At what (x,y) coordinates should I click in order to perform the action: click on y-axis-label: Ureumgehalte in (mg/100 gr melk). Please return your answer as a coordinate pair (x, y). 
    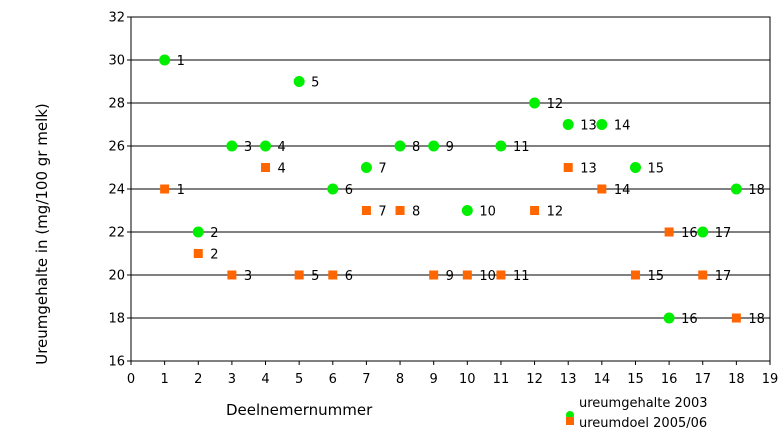
    Looking at the image, I should click on (42, 234).